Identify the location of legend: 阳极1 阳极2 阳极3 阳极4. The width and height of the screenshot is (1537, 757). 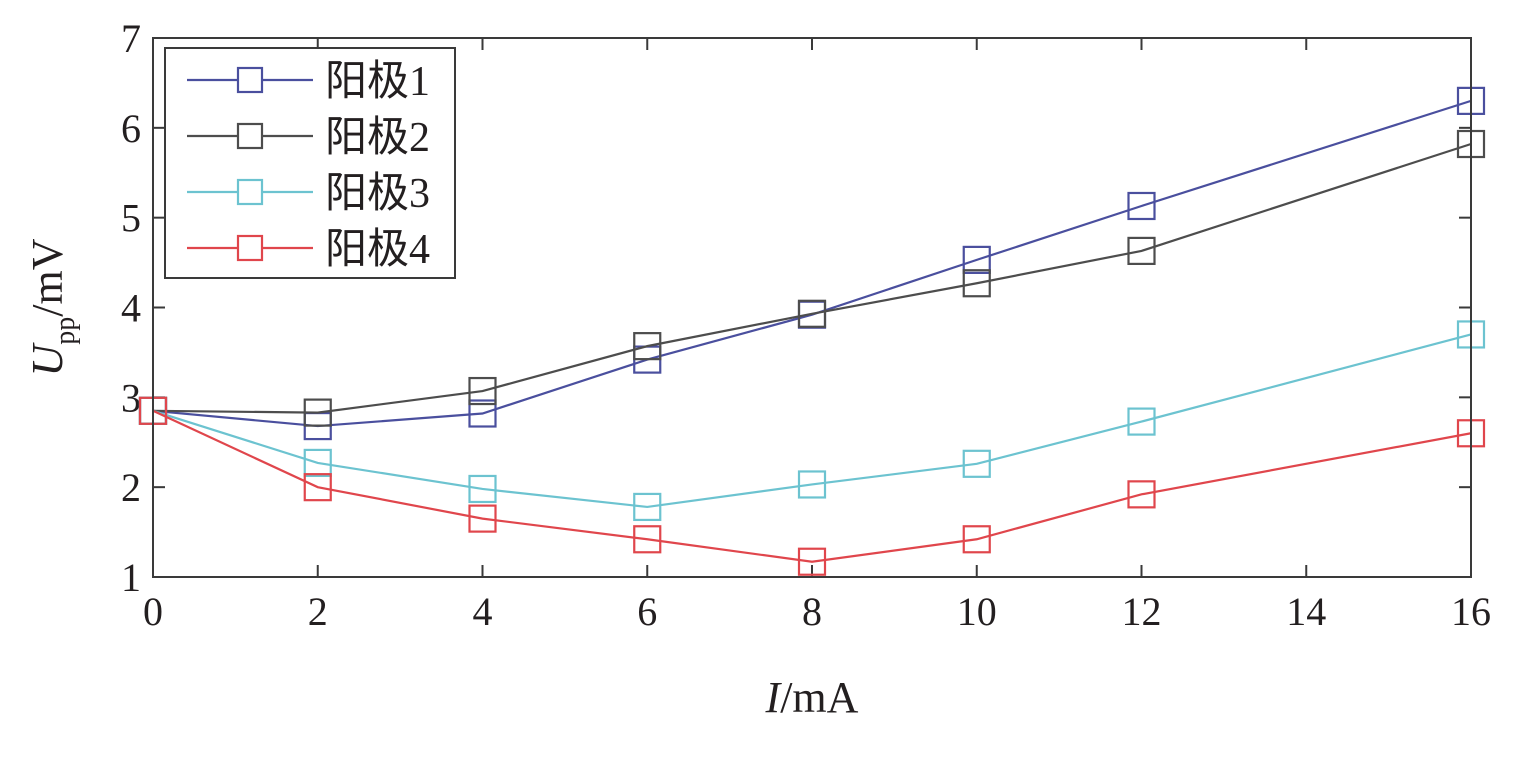
(310, 163).